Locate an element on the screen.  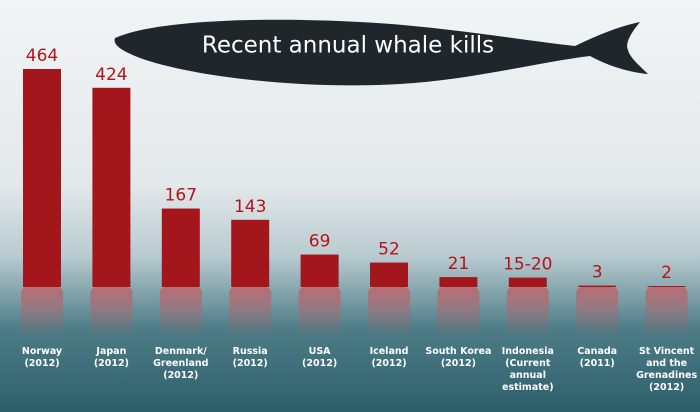
value-label: 143 is located at coordinates (250, 207).